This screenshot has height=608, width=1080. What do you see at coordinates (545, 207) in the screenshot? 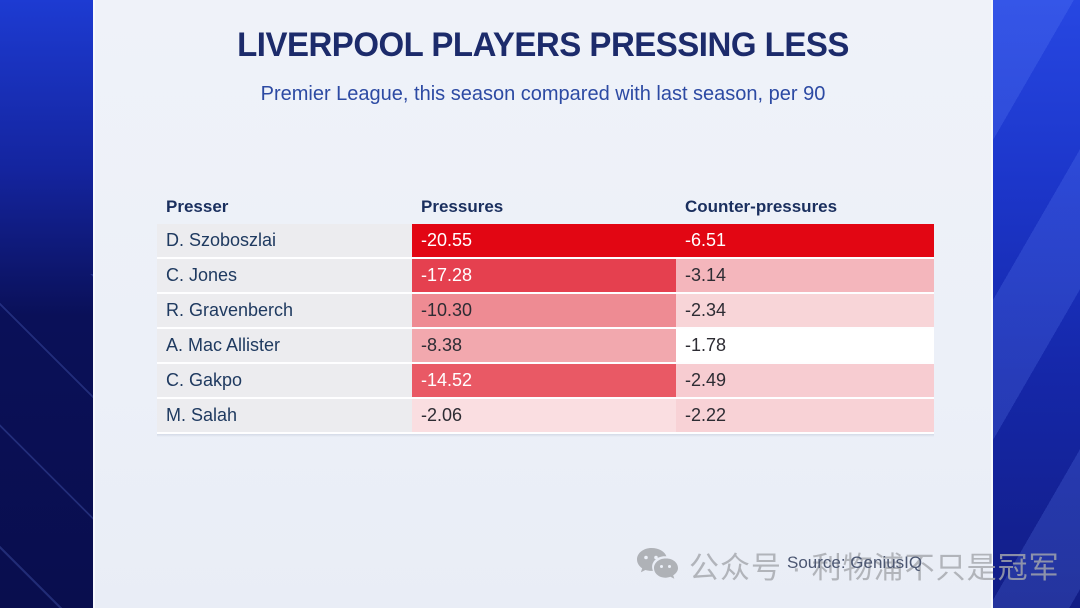
I see `table-header-row: Presser Pressures Counter-pressures` at bounding box center [545, 207].